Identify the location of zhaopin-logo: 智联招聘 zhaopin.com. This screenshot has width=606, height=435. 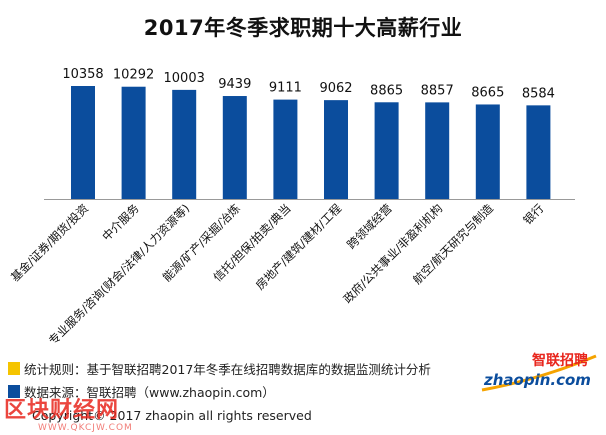
(539, 372).